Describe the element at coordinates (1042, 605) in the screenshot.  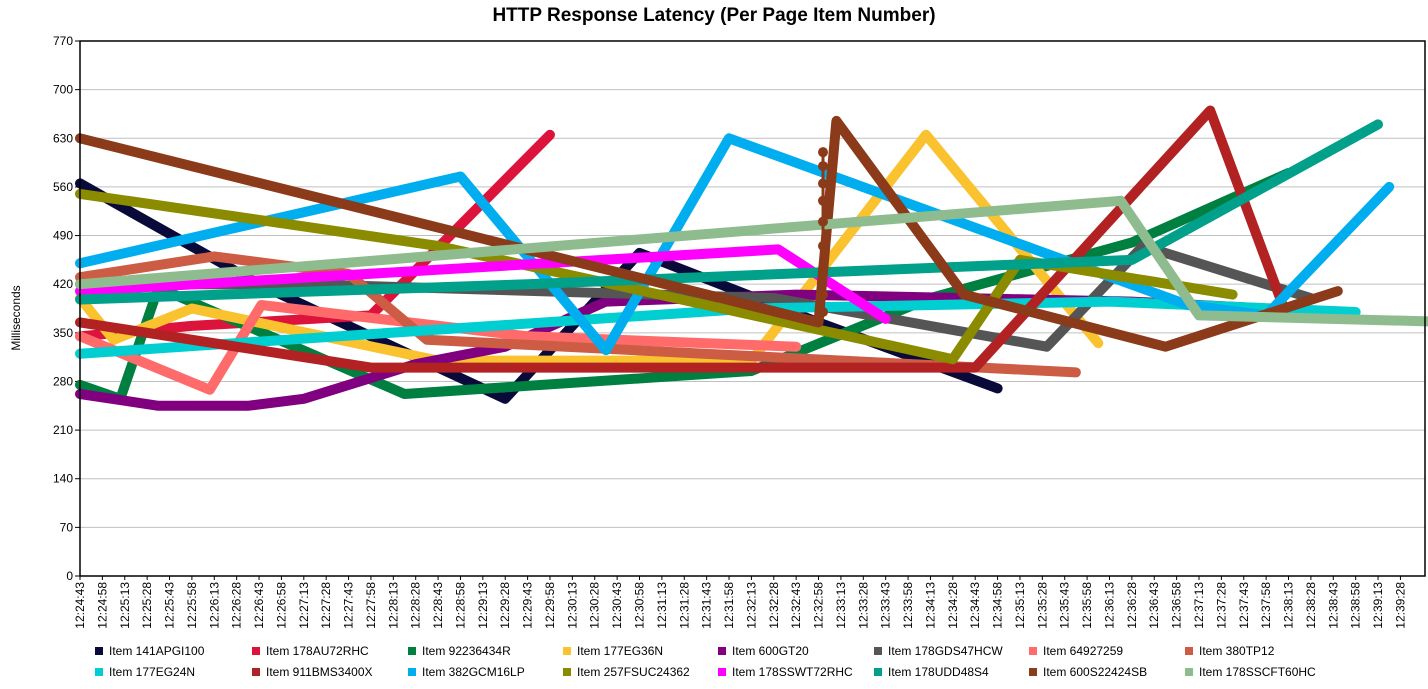
I see `x-tick-label: 12:35:28` at that location.